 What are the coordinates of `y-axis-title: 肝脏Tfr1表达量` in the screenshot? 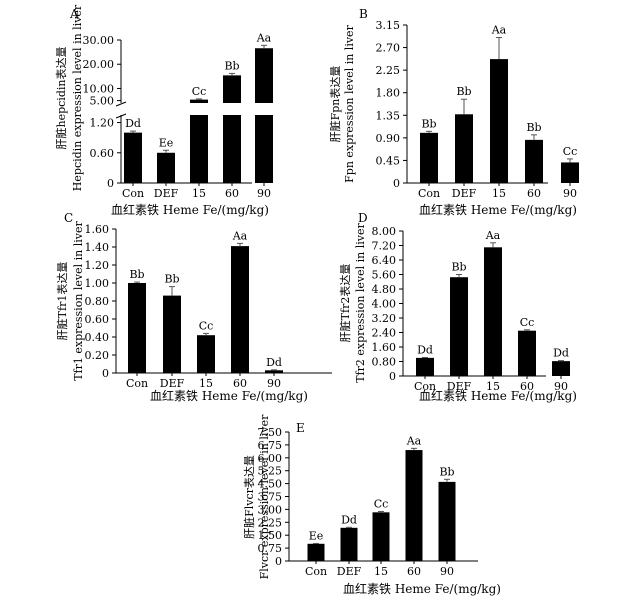 It's located at (62, 301).